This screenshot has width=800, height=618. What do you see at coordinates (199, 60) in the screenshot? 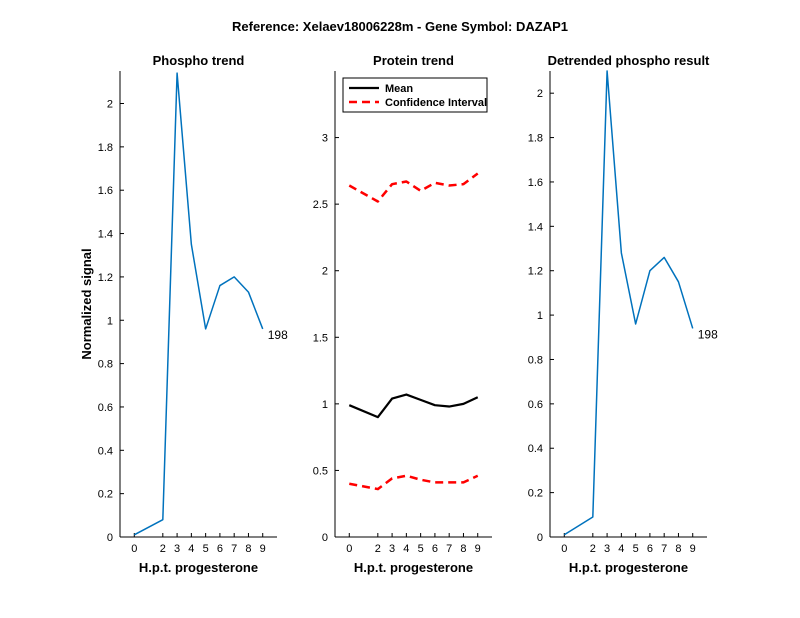
I see `panel-title: Phospho trend` at bounding box center [199, 60].